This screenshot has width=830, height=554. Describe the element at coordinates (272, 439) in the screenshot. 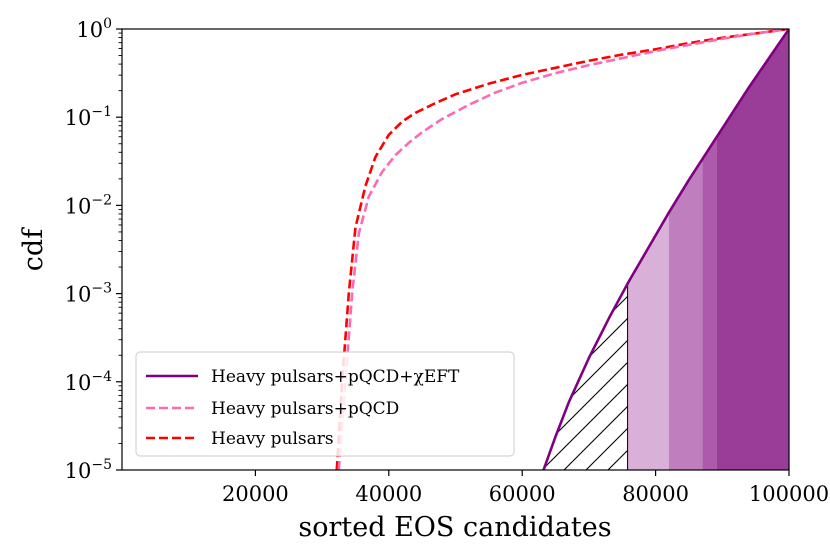

I see `legend-label-heavy-pulsars: Heavy pulsars` at that location.